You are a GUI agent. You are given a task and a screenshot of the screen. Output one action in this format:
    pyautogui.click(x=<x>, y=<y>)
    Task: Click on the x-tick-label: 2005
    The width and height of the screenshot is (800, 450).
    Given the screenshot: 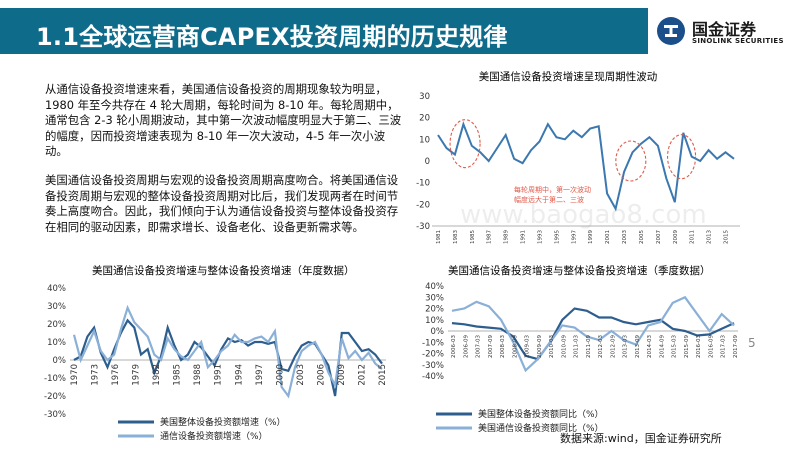 What is the action you would take?
    pyautogui.click(x=642, y=237)
    